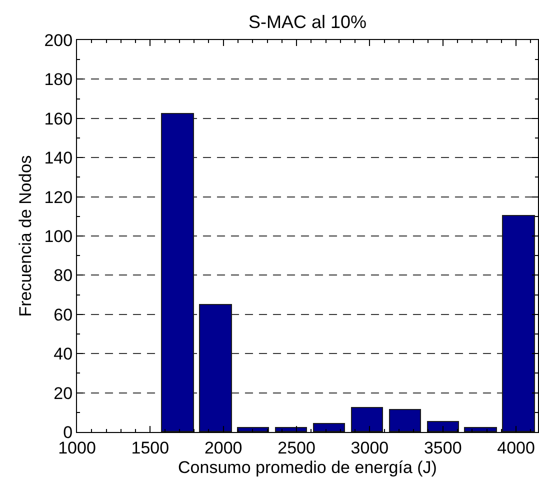 The width and height of the screenshot is (539, 485). What do you see at coordinates (223, 448) in the screenshot?
I see `x-tick-label: 2000` at bounding box center [223, 448].